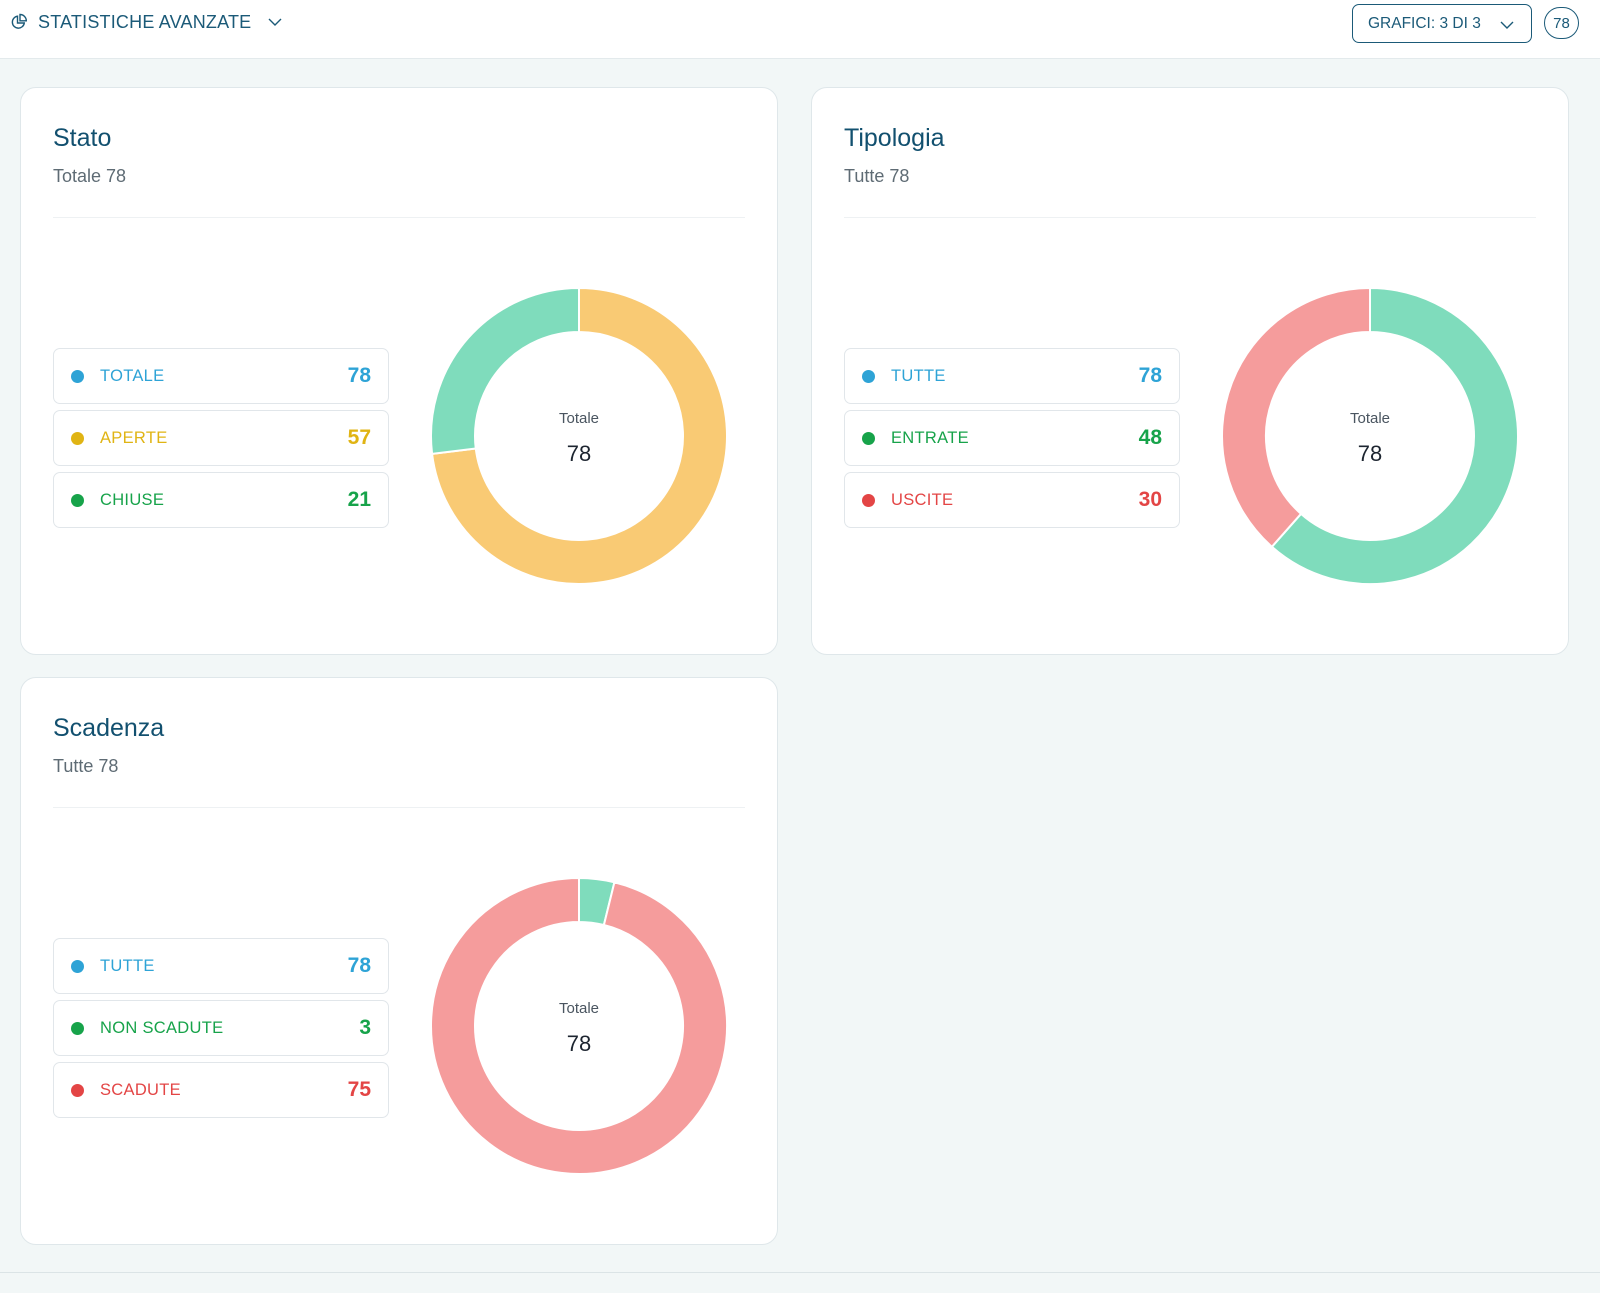  What do you see at coordinates (221, 438) in the screenshot?
I see `legend-item-aperte: APERTE 57` at bounding box center [221, 438].